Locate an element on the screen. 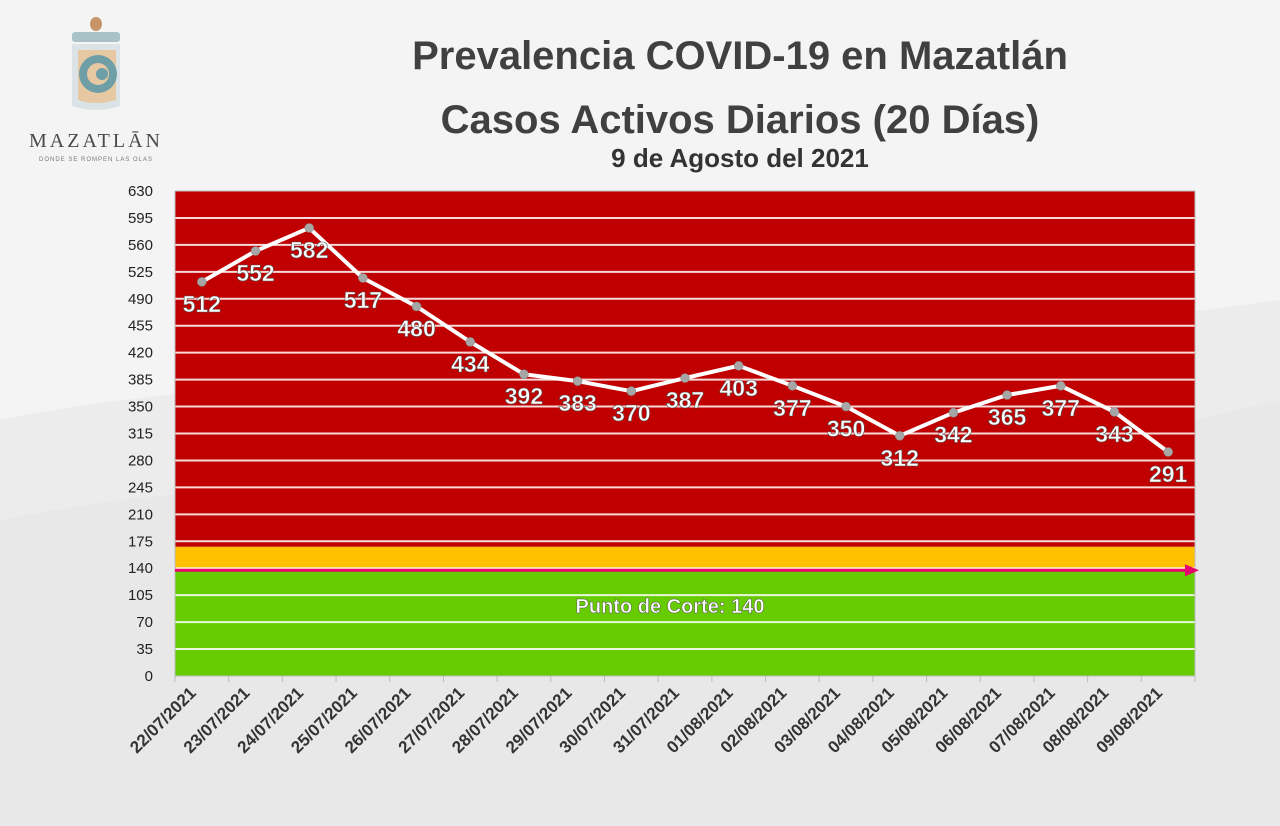 The image size is (1280, 826). data-label: 512 is located at coordinates (202, 304).